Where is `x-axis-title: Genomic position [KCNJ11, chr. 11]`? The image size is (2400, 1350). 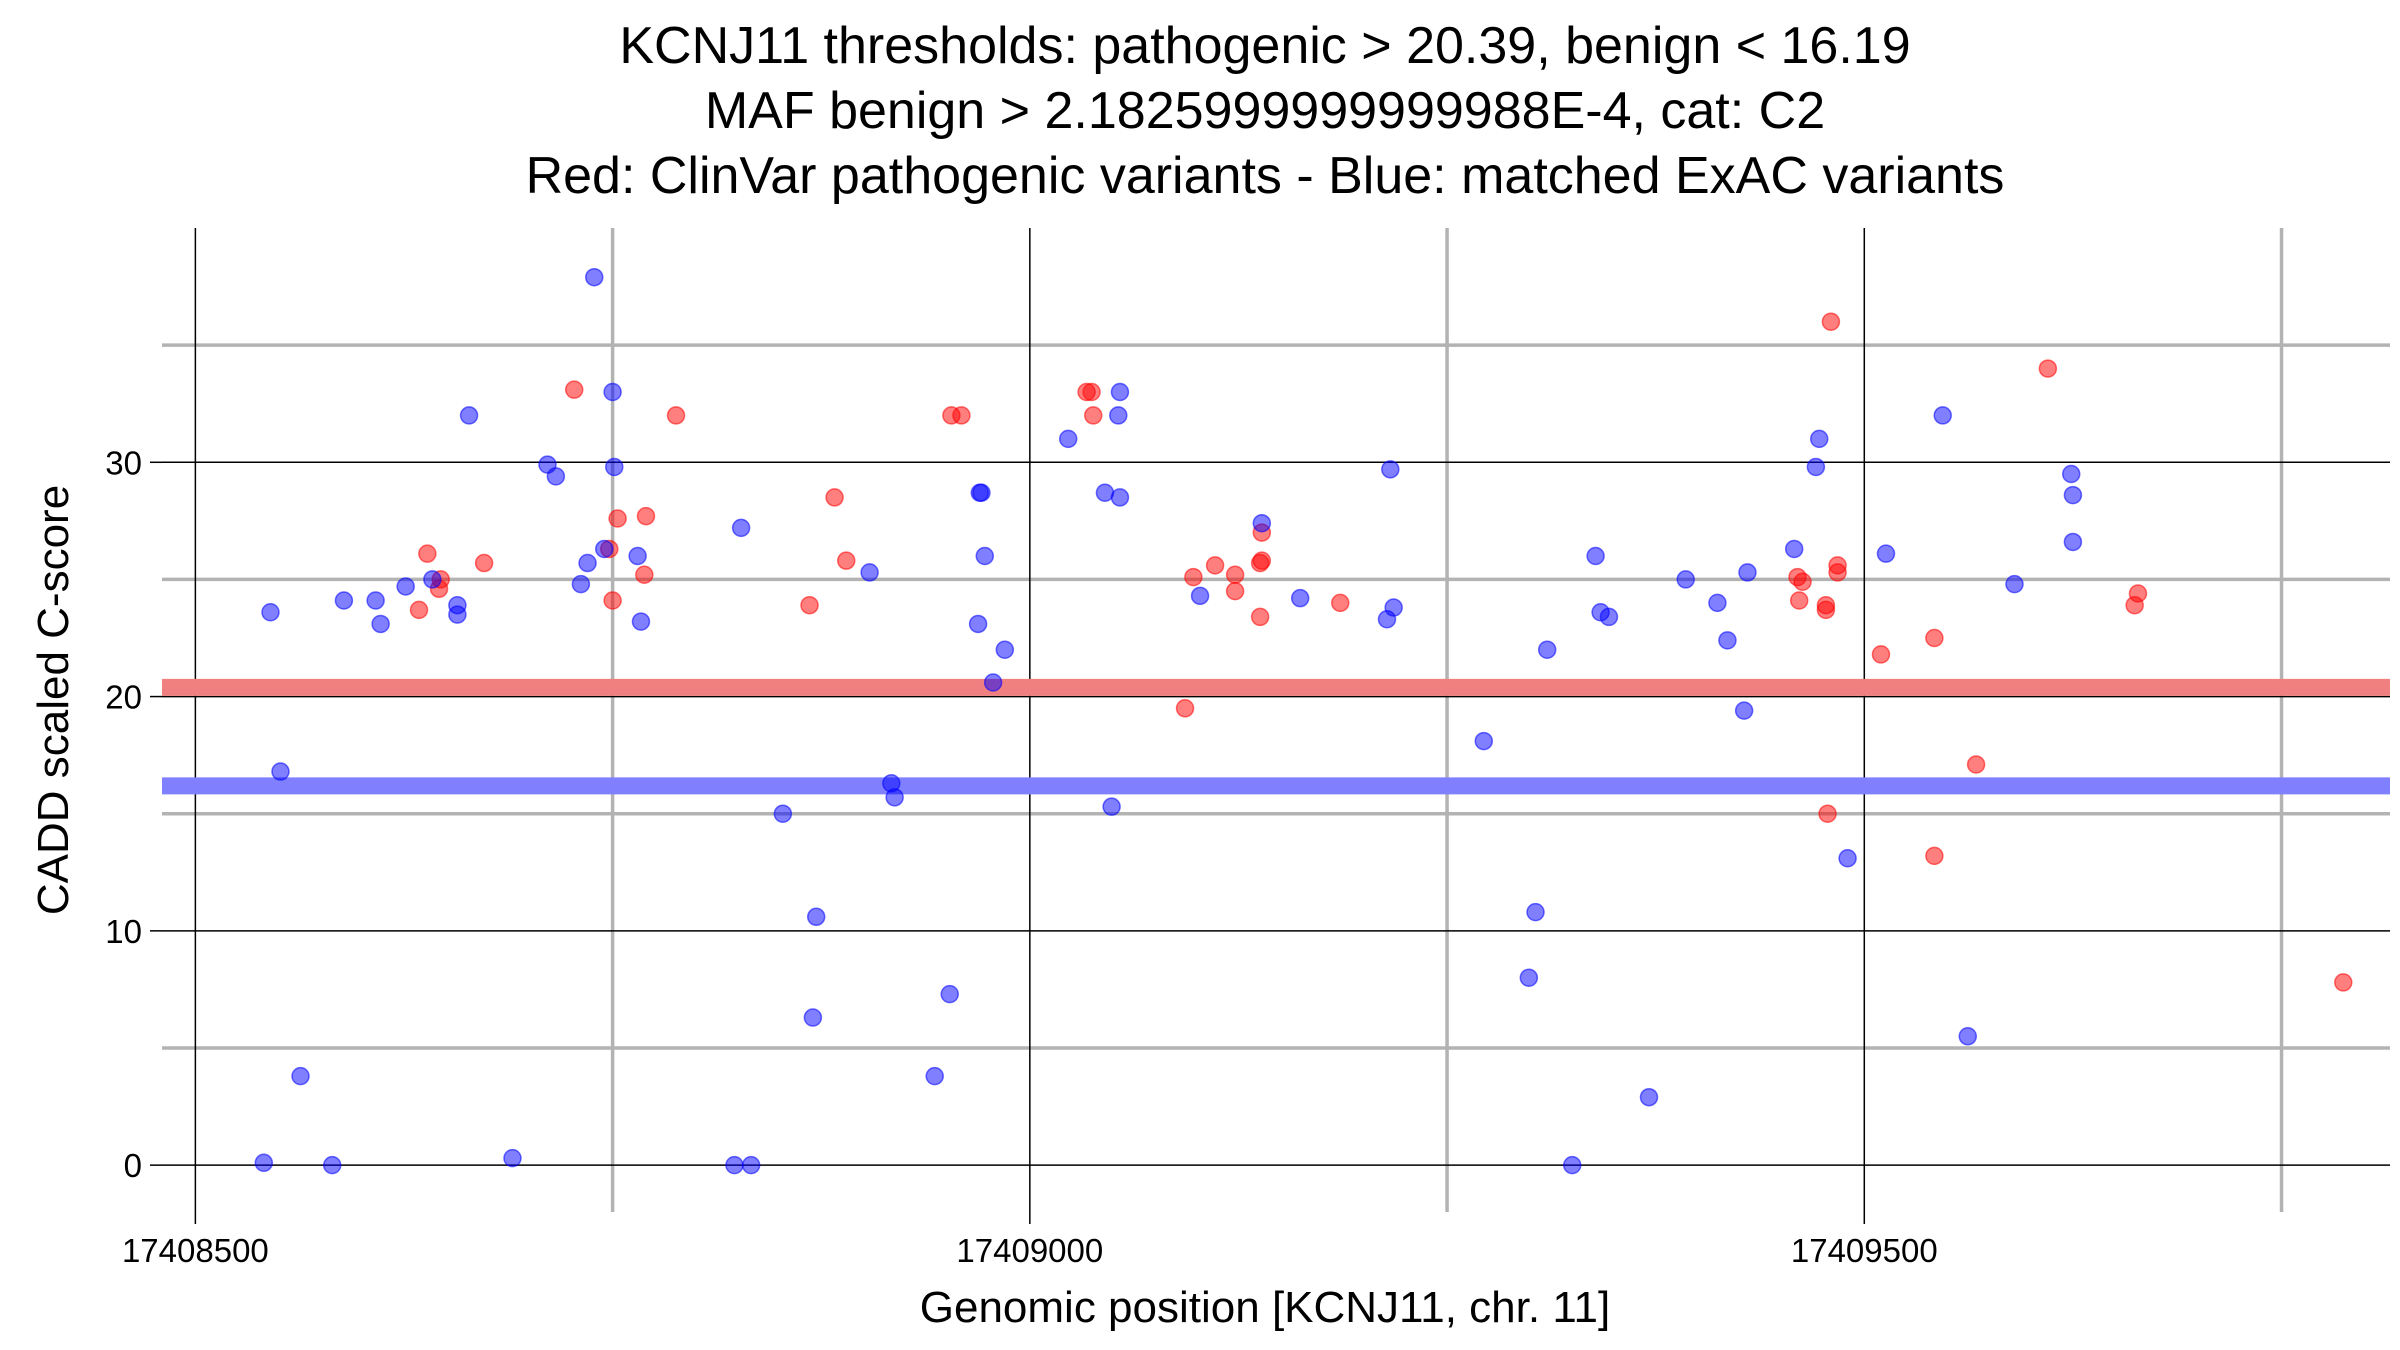 x-axis-title: Genomic position [KCNJ11, chr. 11] is located at coordinates (1265, 1307).